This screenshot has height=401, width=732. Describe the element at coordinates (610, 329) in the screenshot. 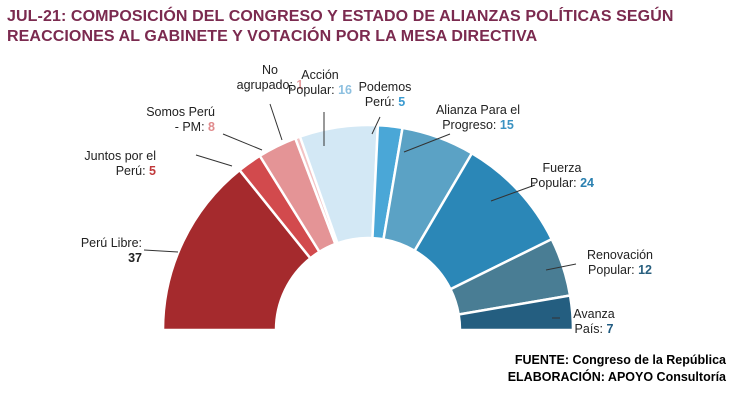

I see `value-avanza-pais: 7` at that location.